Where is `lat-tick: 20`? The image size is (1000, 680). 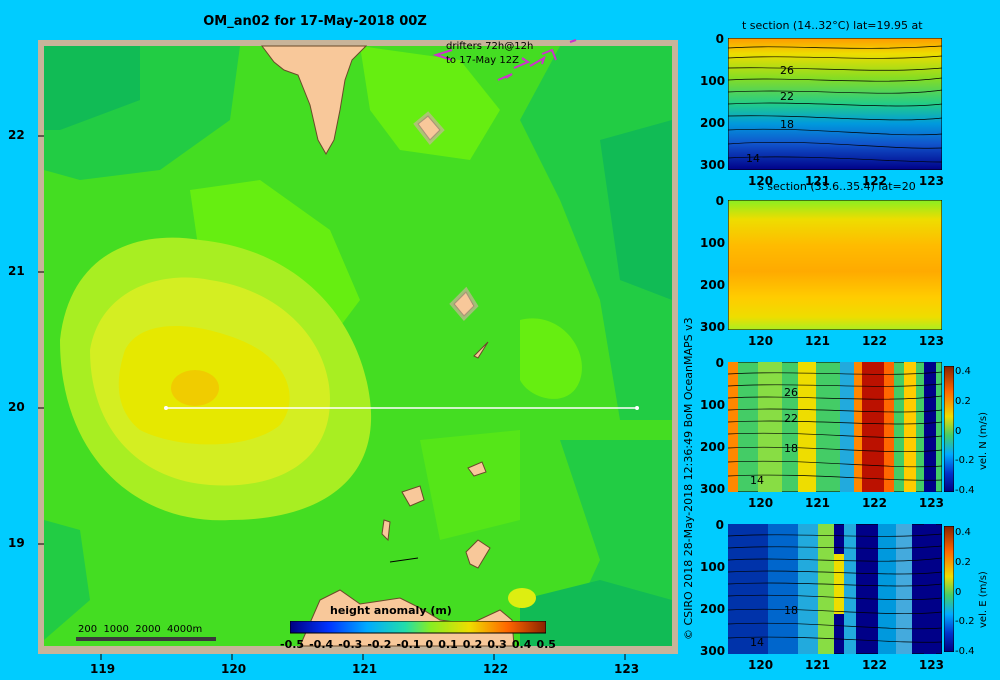
lat-tick: 20 is located at coordinates (16, 407).